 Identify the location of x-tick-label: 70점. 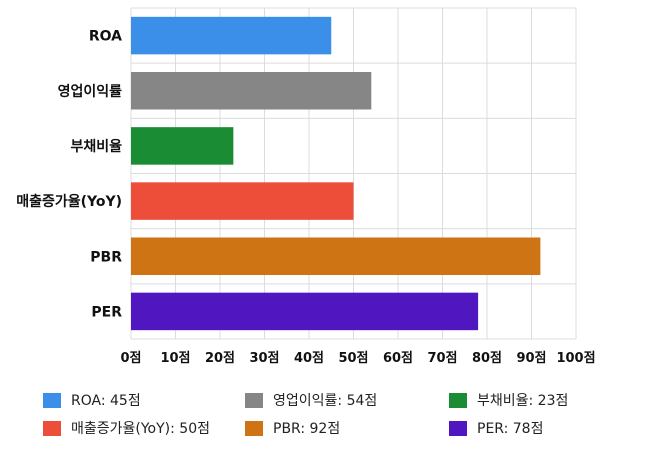
(442, 358).